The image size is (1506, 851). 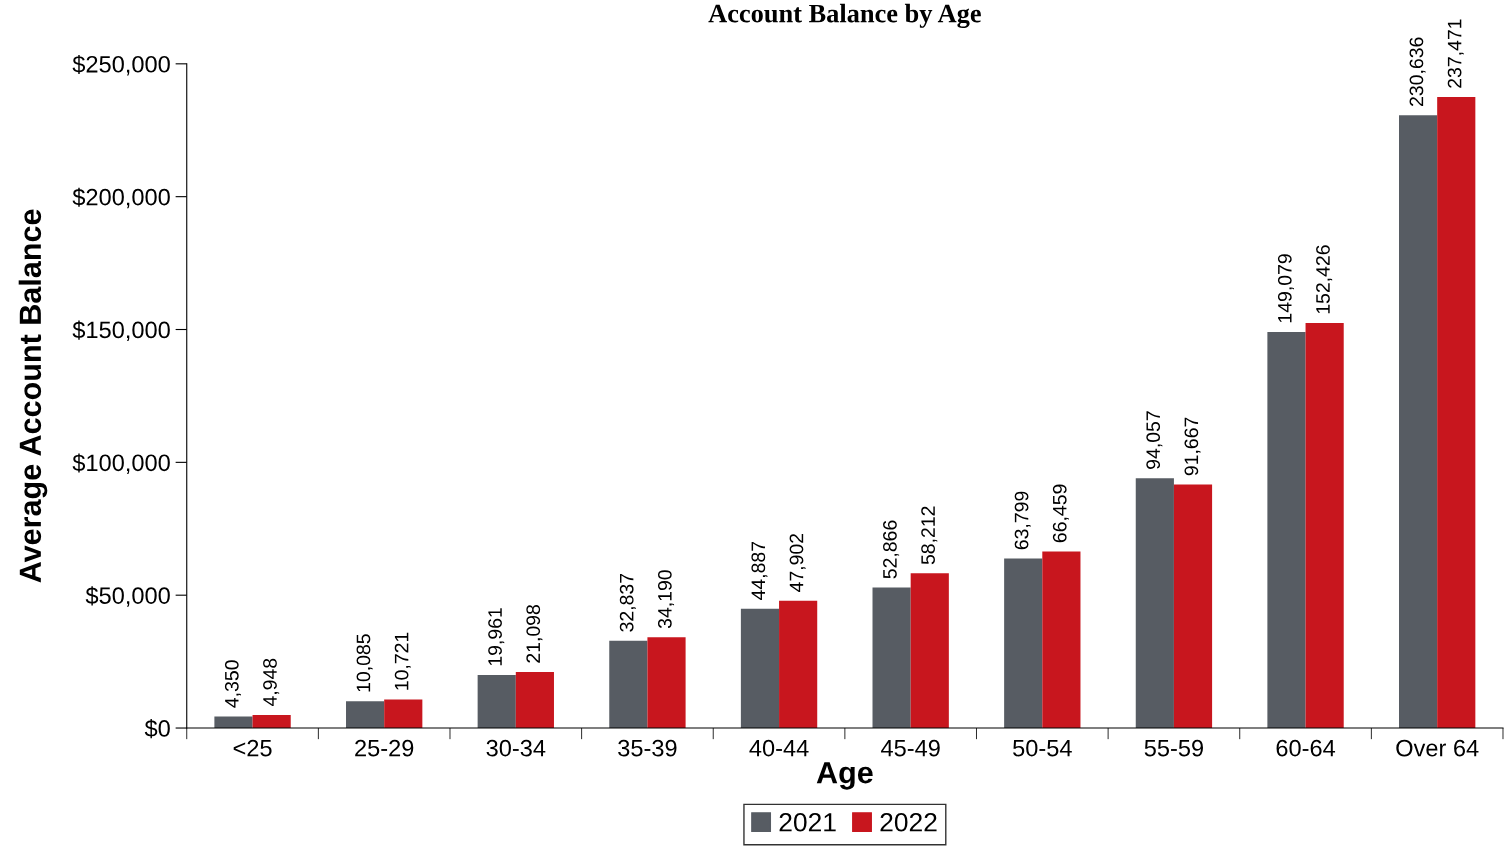 What do you see at coordinates (1285, 288) in the screenshot?
I see `data-label: 149,079` at bounding box center [1285, 288].